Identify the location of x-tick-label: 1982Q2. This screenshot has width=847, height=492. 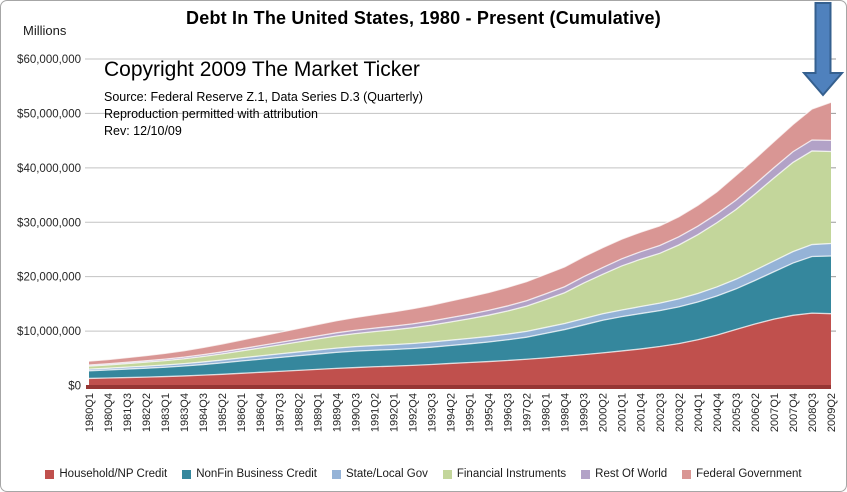
(147, 412).